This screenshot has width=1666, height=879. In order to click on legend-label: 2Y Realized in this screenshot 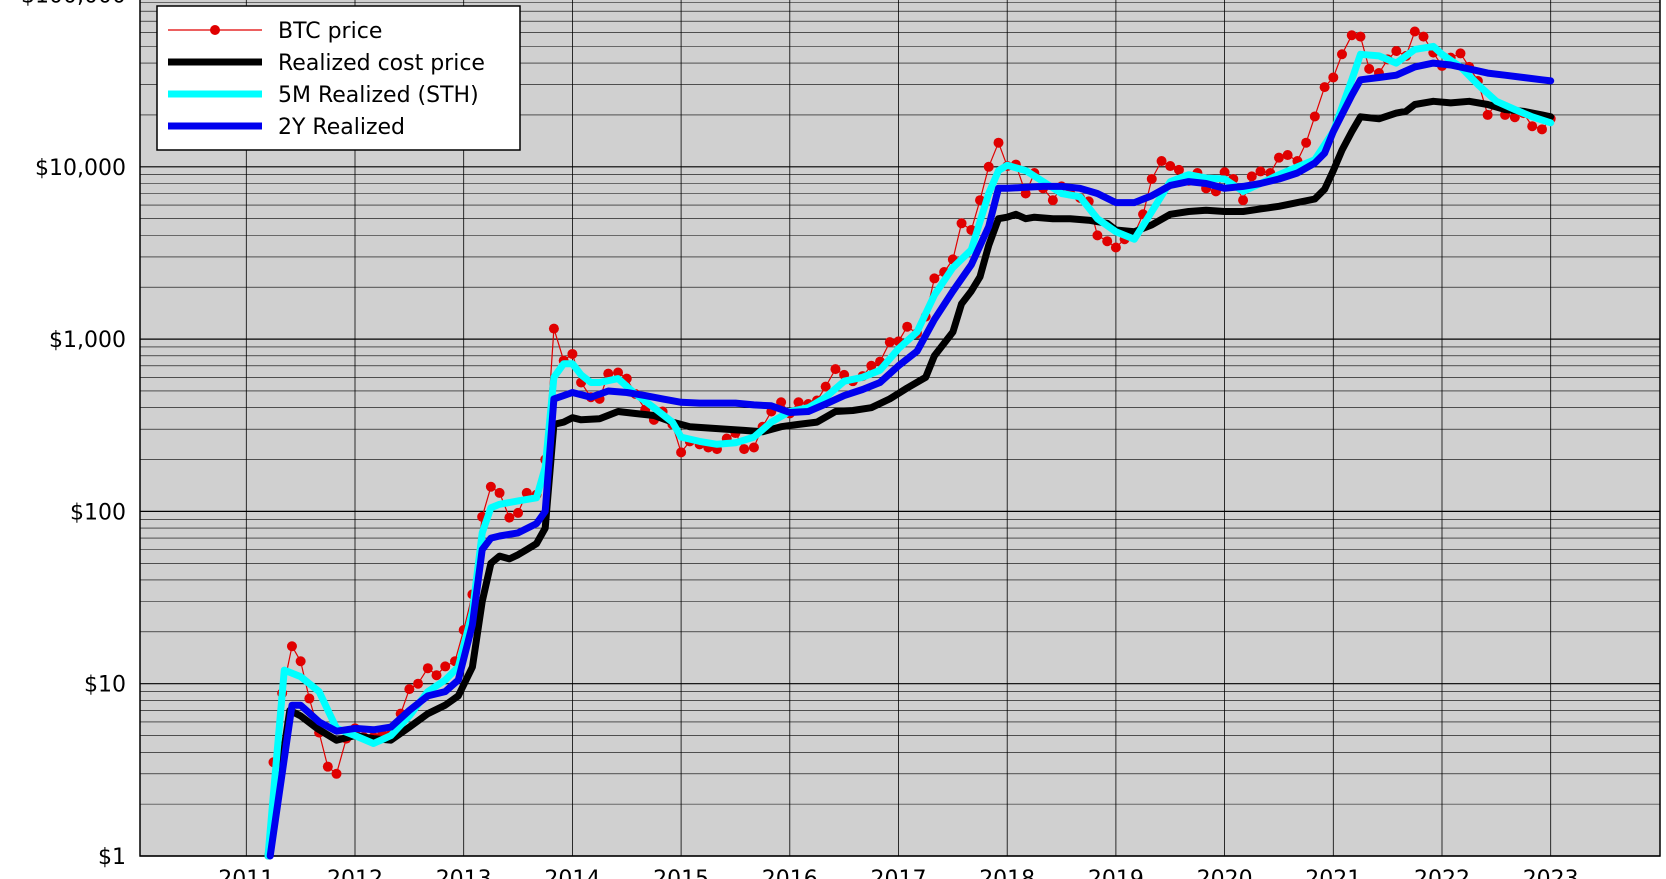, I will do `click(341, 127)`.